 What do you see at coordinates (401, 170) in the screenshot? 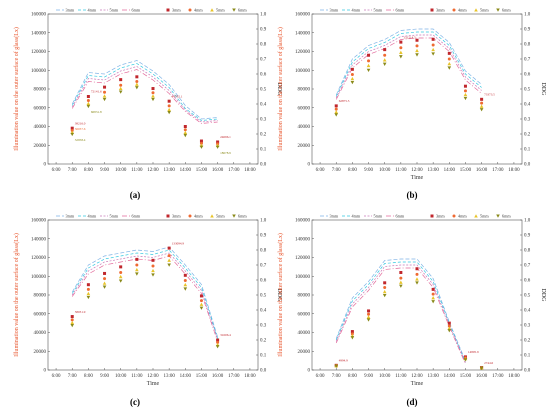
I see `x-tick-label: 11:00` at bounding box center [401, 170].